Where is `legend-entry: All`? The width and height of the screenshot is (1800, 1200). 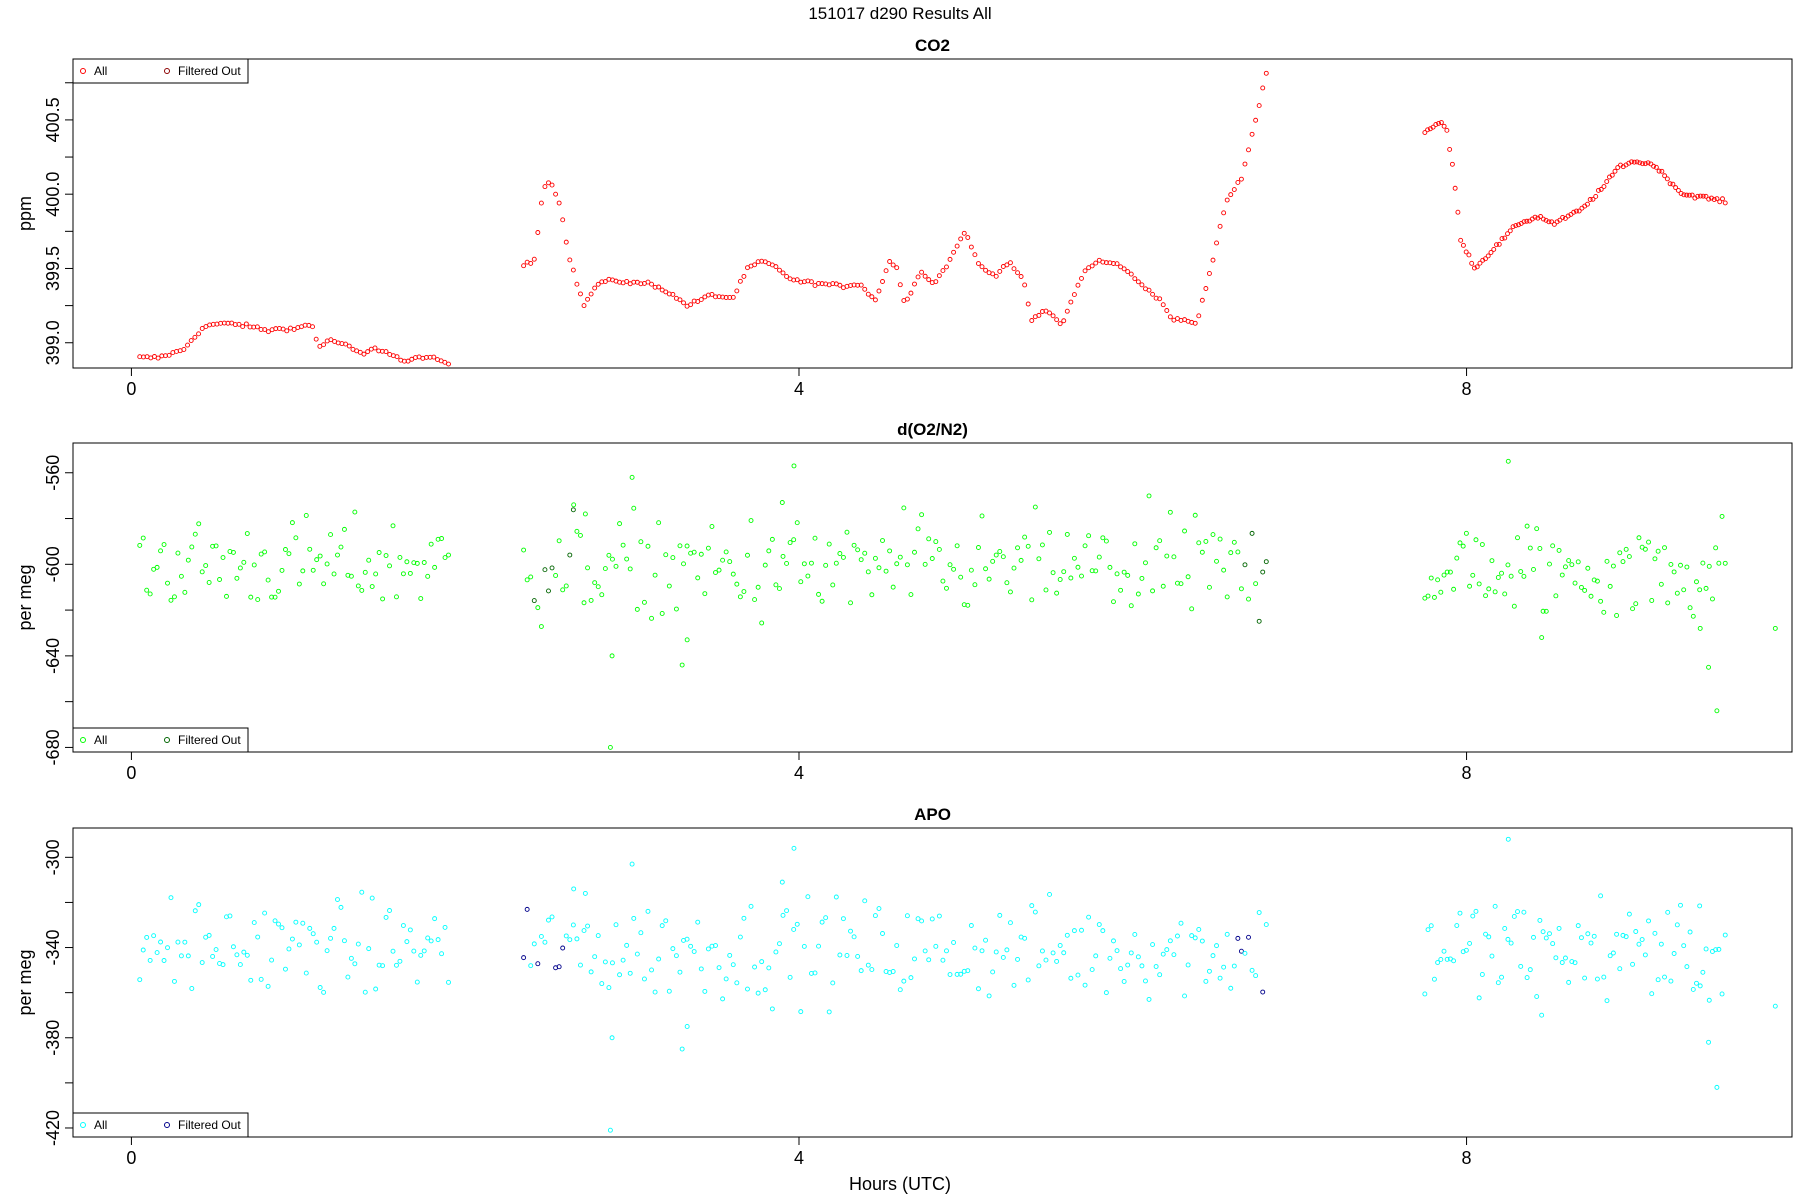 legend-entry: All is located at coordinates (100, 71).